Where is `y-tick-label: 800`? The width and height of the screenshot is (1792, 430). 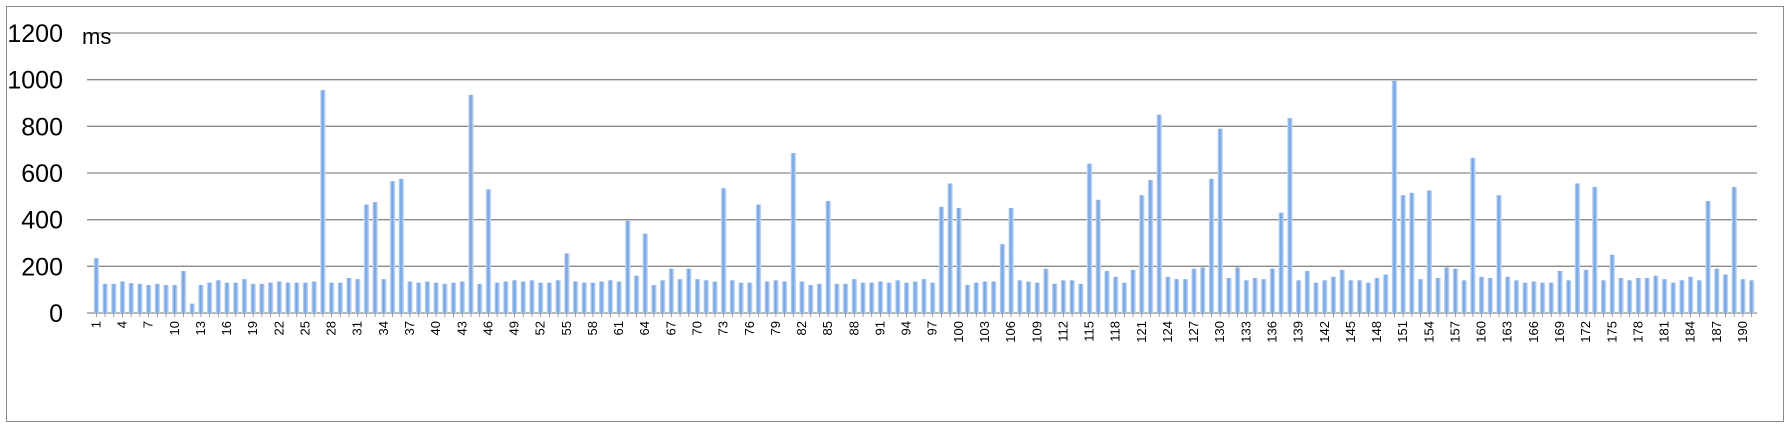
y-tick-label: 800 is located at coordinates (42, 127).